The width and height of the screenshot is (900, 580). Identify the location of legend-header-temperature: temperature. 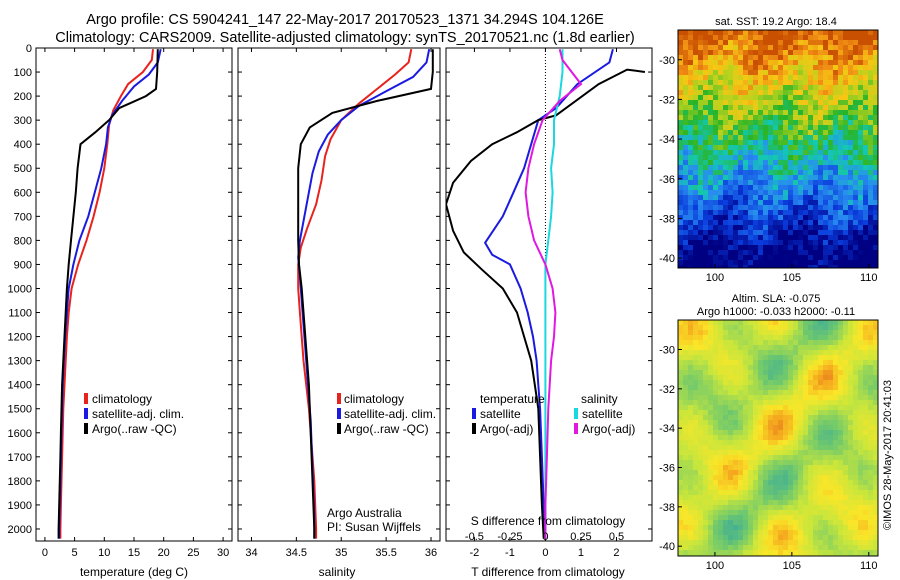
(512, 399).